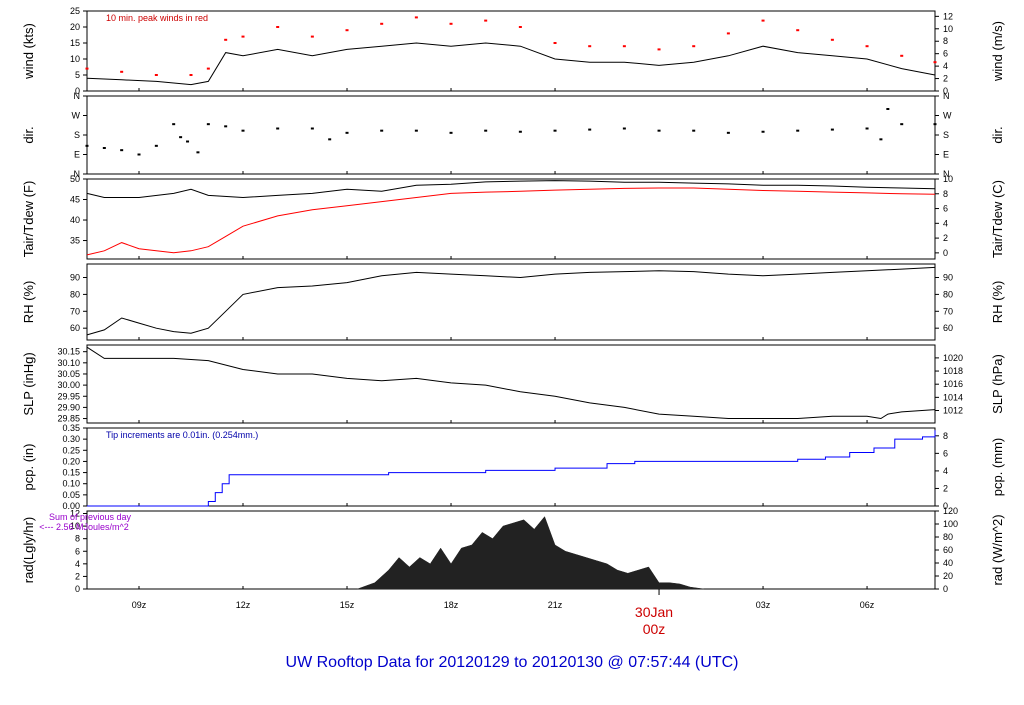 The width and height of the screenshot is (1024, 705). What do you see at coordinates (68, 396) in the screenshot?
I see `left-tick-label: 29.95` at bounding box center [68, 396].